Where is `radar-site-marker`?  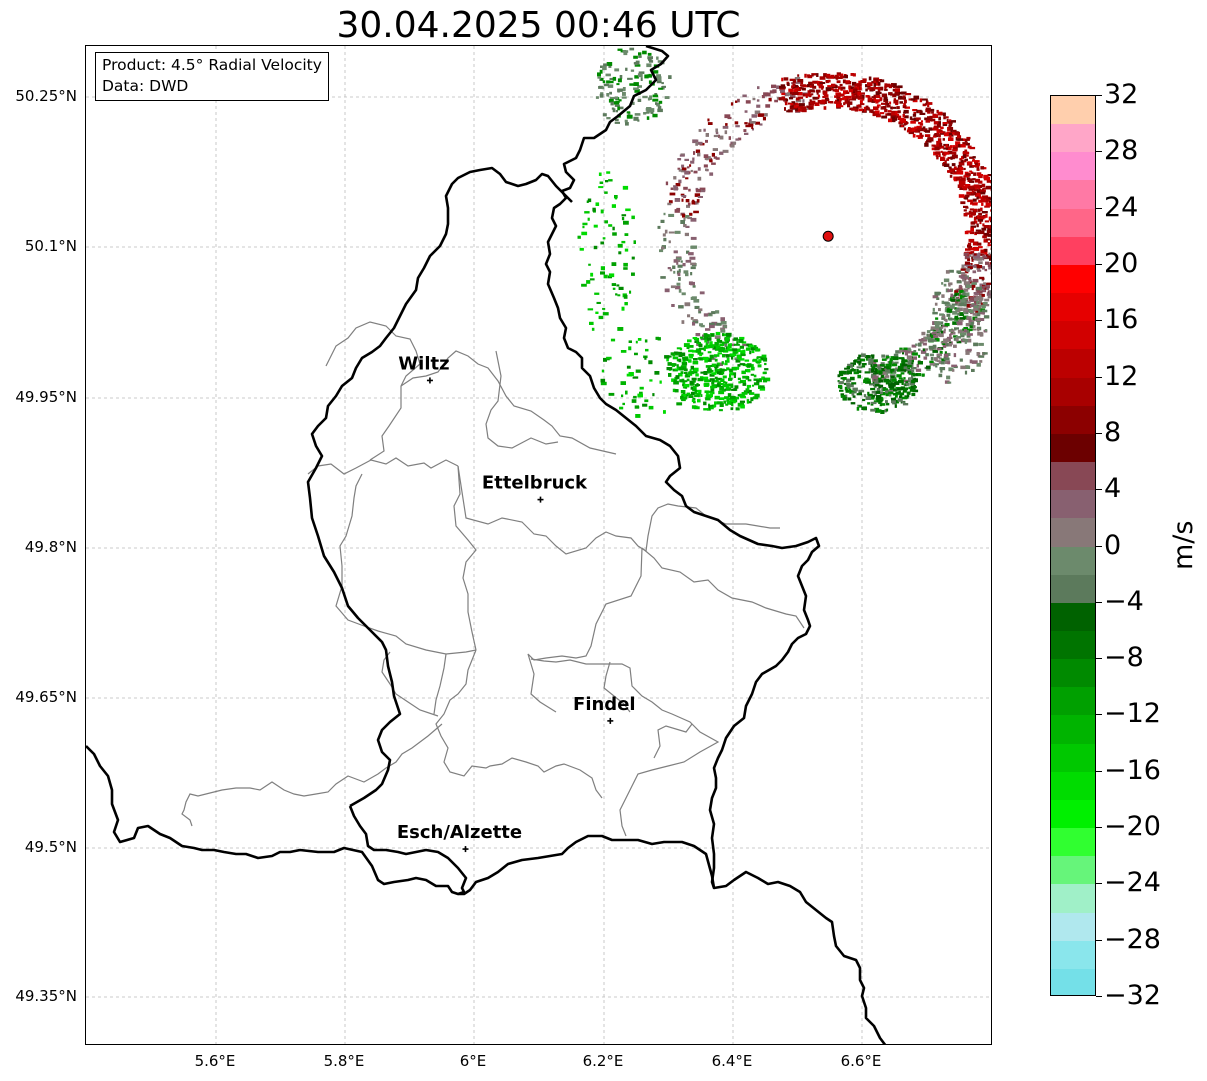
radar-site-marker is located at coordinates (828, 236).